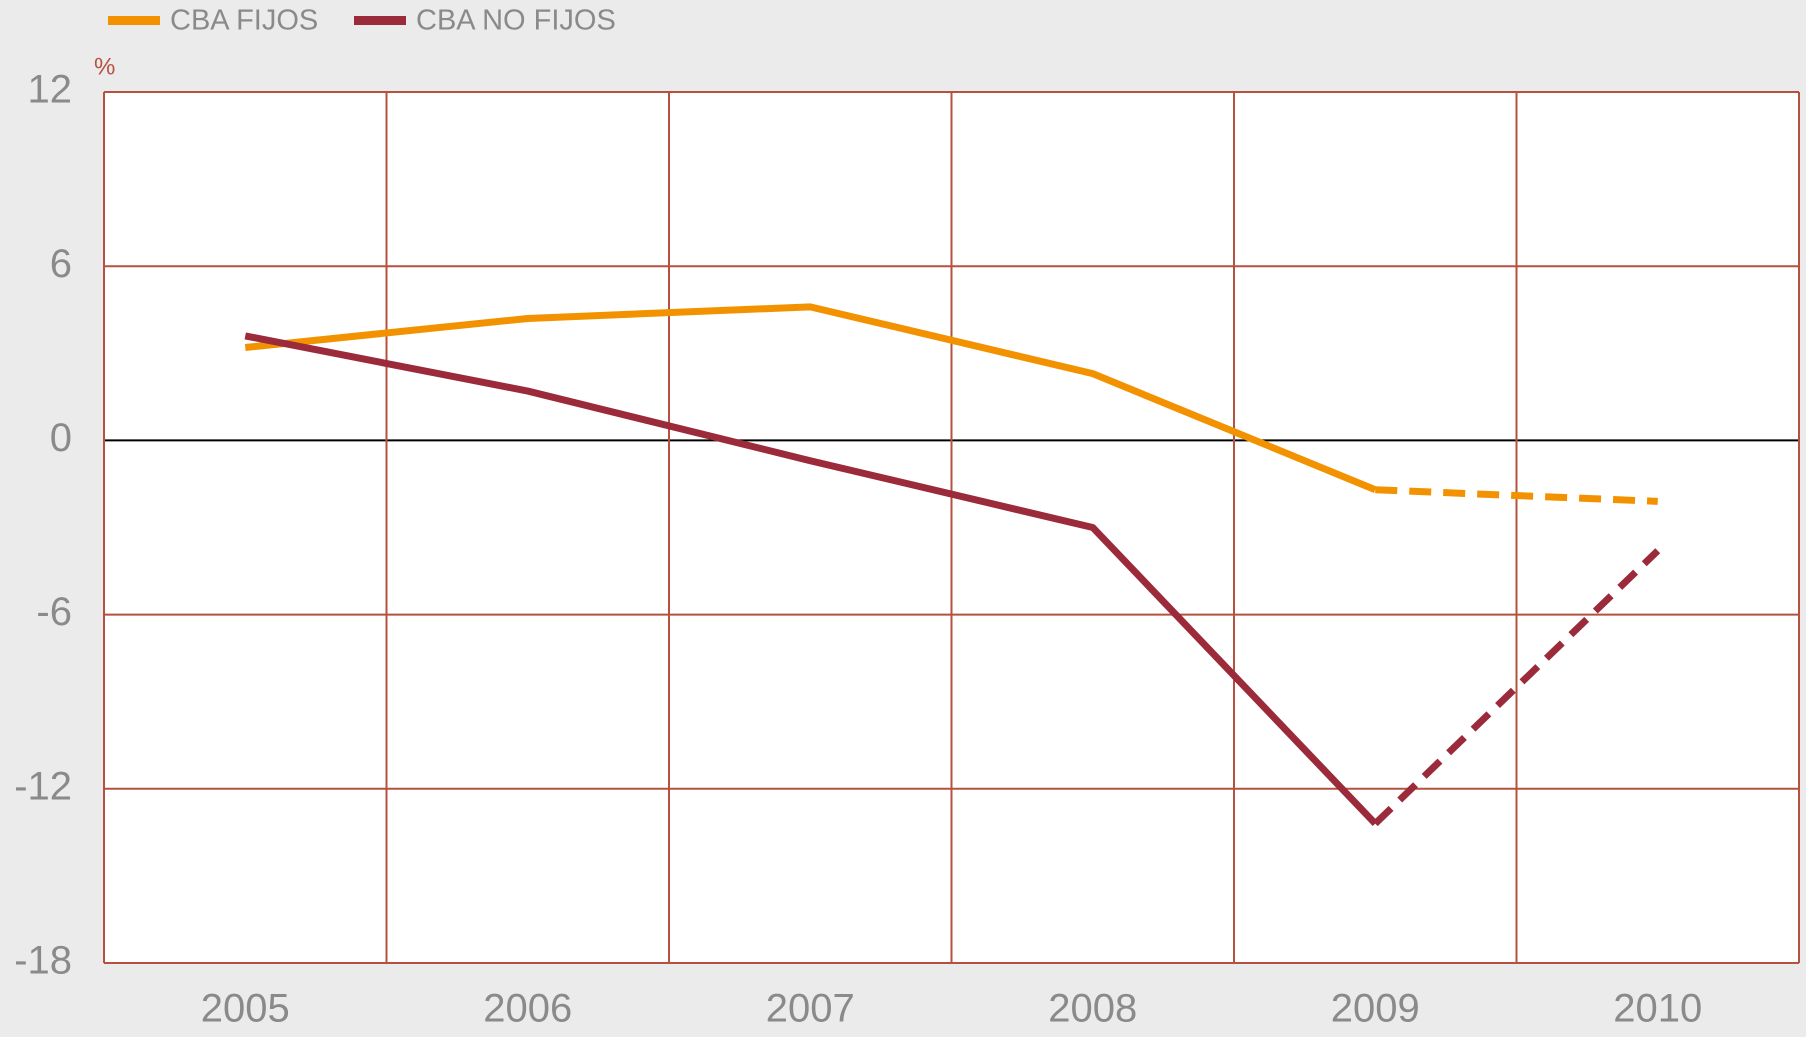  I want to click on x-tick-label: 2009, so click(1375, 1009).